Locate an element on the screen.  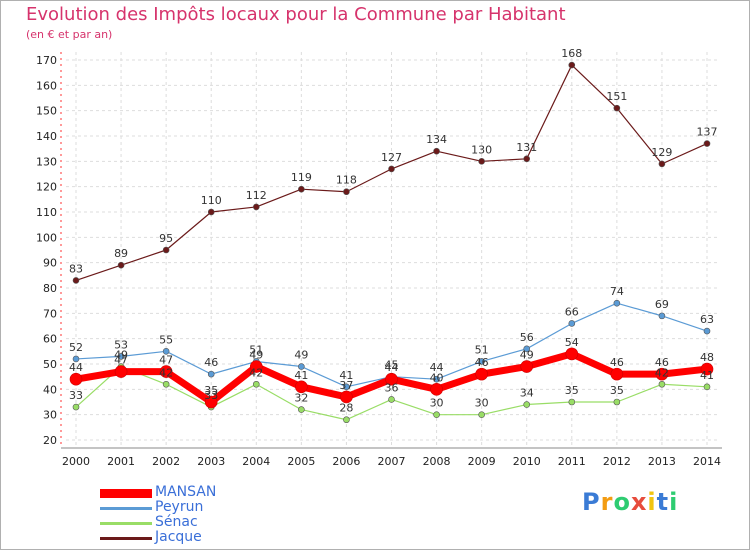
data-label-peyrun: 46 is located at coordinates (211, 362).